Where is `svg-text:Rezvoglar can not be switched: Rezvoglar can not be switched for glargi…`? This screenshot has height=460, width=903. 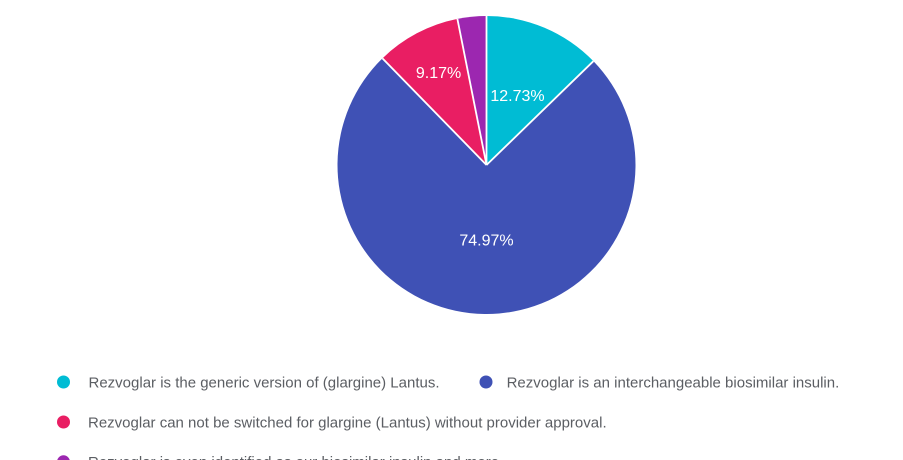
svg-text:Rezvoglar can not be switched: Rezvoglar can not be switched for glargi… is located at coordinates (347, 422).